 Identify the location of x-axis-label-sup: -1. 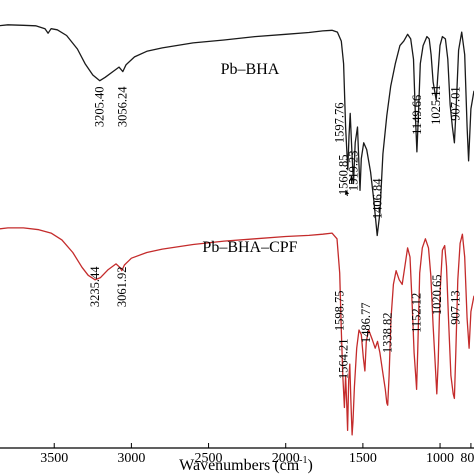
(303, 460).